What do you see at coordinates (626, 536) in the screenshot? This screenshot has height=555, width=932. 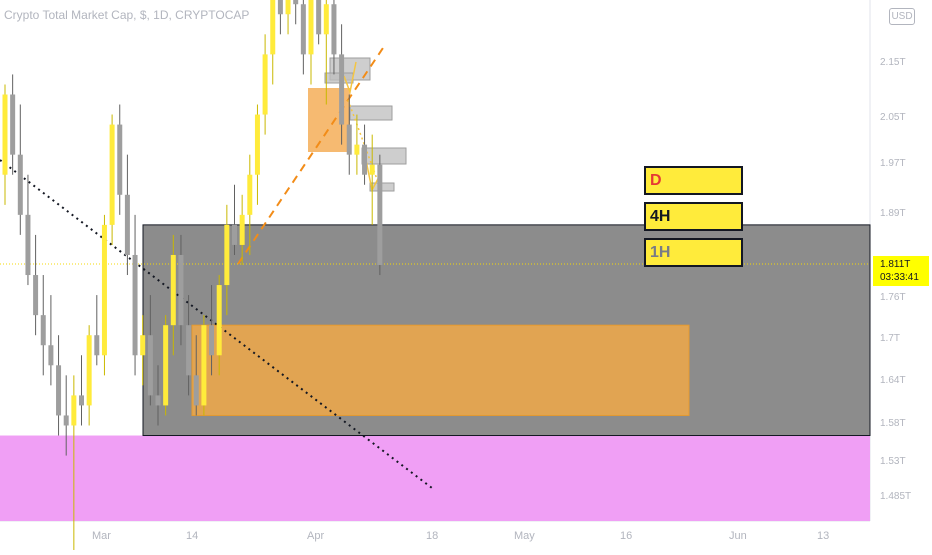 I see `time-tick-label: 16` at bounding box center [626, 536].